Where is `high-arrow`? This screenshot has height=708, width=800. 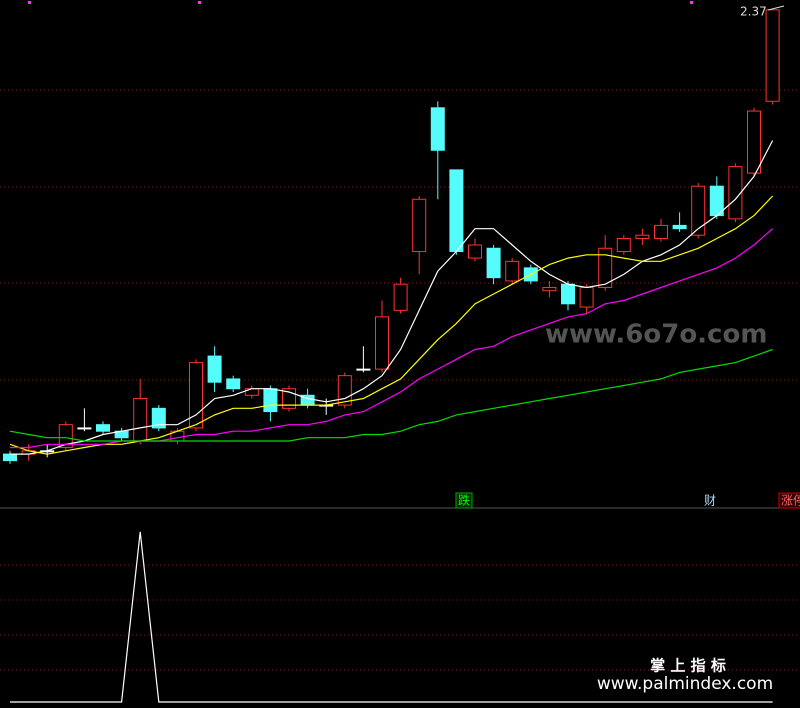
high-arrow is located at coordinates (776, 8).